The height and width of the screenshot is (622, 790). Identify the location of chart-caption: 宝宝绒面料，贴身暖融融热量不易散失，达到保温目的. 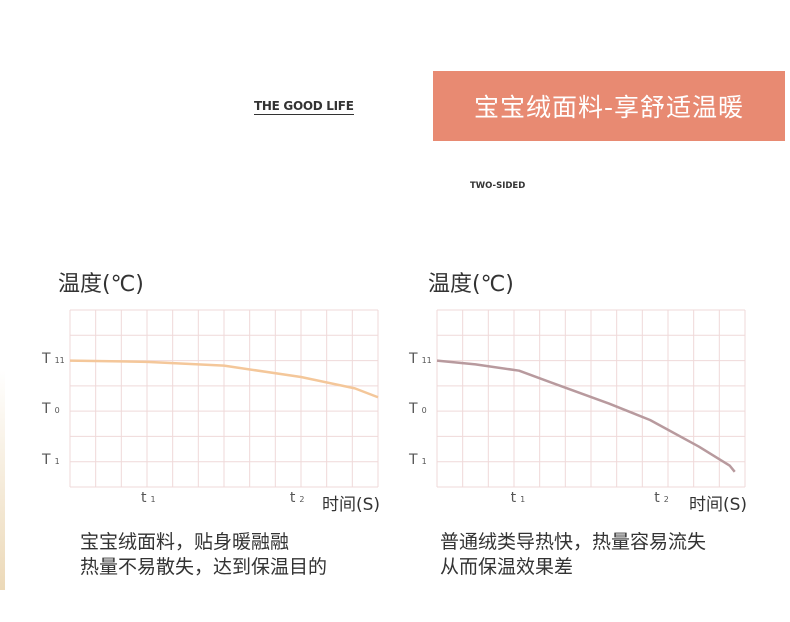
(203, 555).